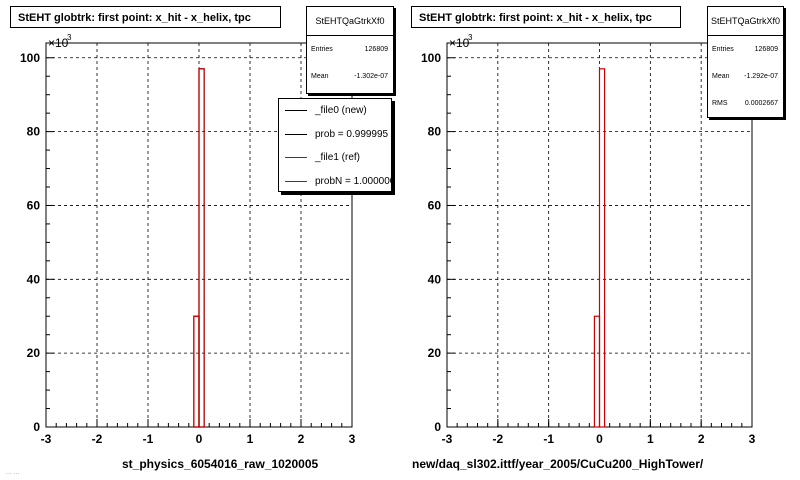 This screenshot has width=800, height=480. I want to click on legend-label-prob: prob = 0.999995, so click(352, 134).